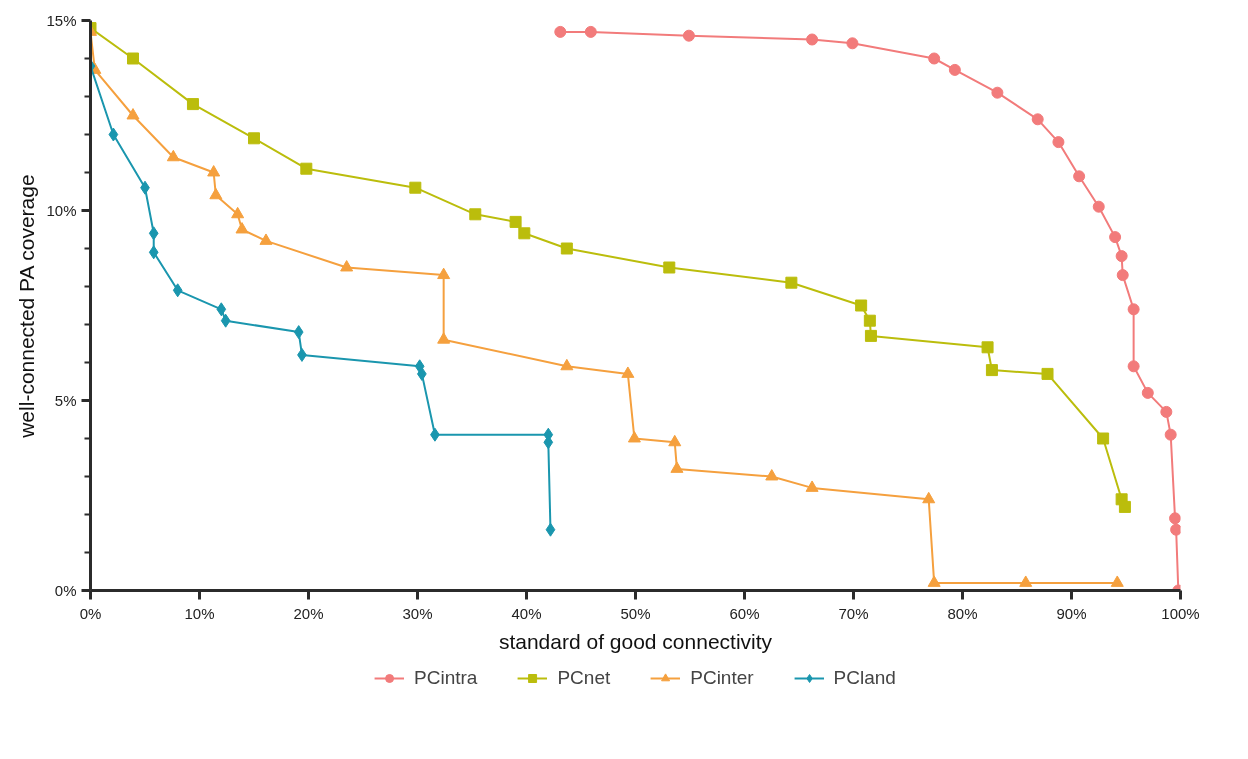 The image size is (1248, 759). I want to click on x-tick-label: 50%, so click(635, 613).